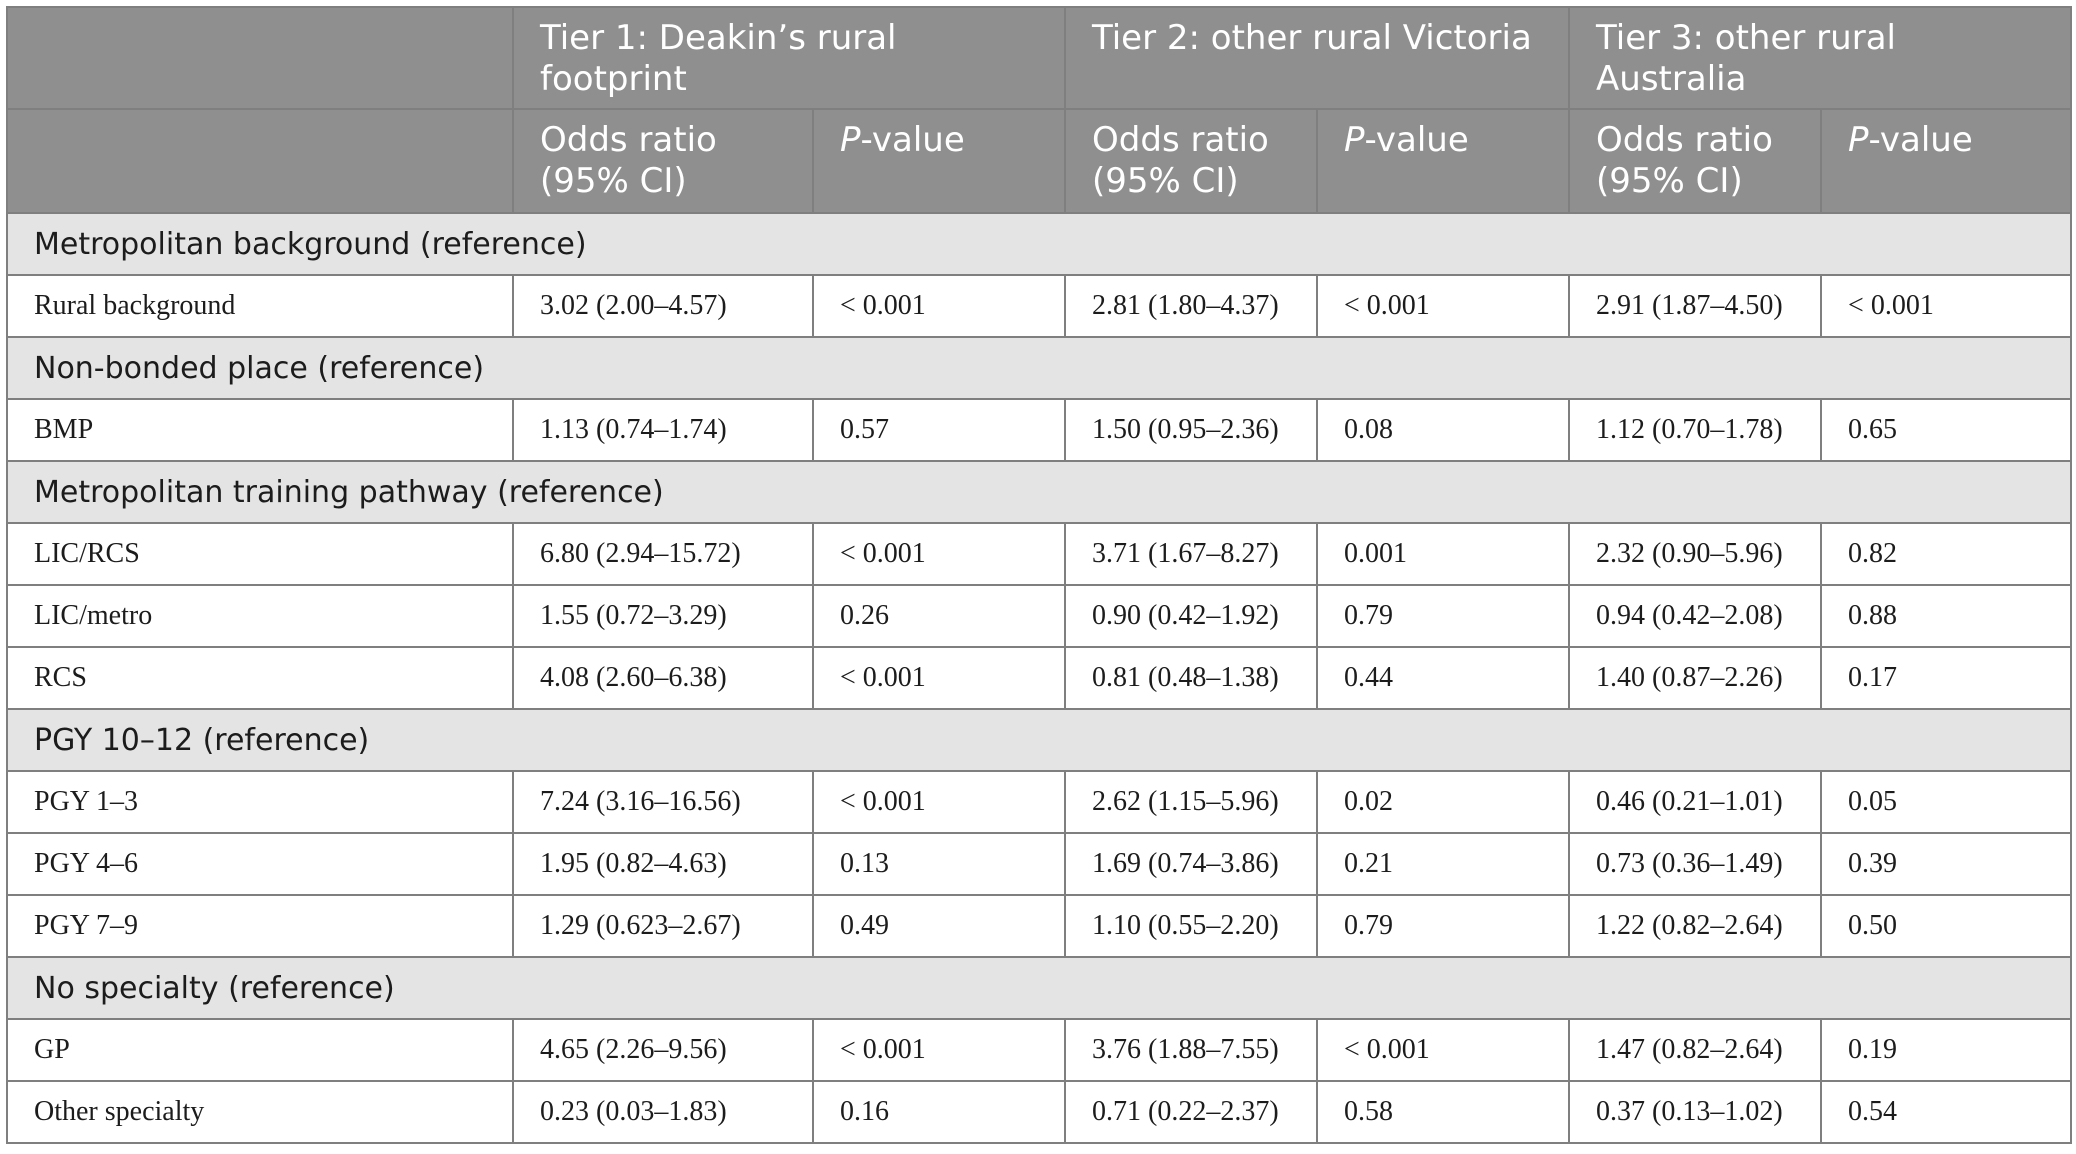 The height and width of the screenshot is (1154, 2076). What do you see at coordinates (1443, 161) in the screenshot?
I see `header-p-value-tier-2: P-value` at bounding box center [1443, 161].